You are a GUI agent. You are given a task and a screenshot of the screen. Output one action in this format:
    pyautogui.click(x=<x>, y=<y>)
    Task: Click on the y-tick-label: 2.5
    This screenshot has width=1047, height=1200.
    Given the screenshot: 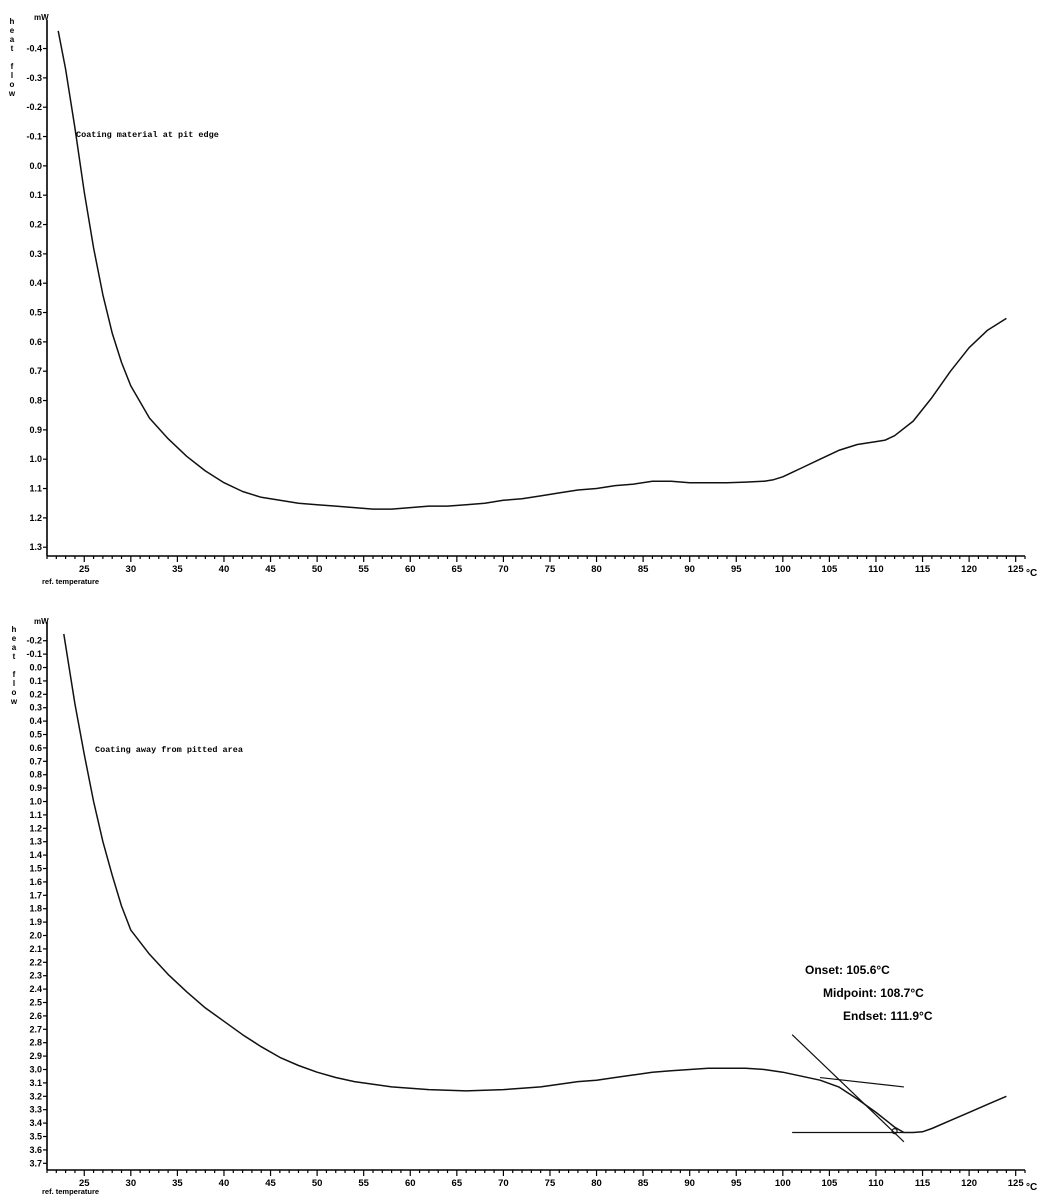 What is the action you would take?
    pyautogui.click(x=35, y=1003)
    